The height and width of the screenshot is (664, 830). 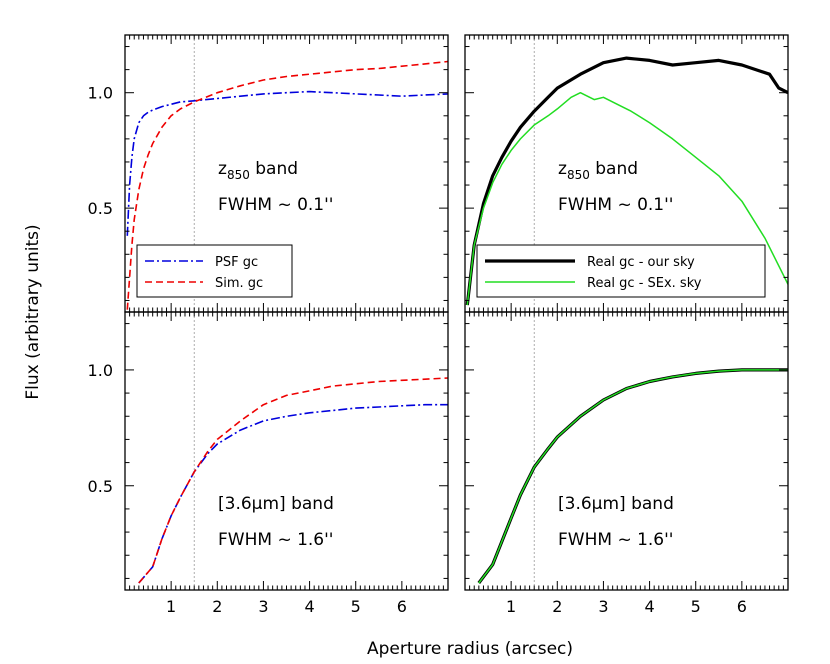 I want to click on legend: Real gc - our sky Real gc - SEx. sky, so click(x=621, y=271).